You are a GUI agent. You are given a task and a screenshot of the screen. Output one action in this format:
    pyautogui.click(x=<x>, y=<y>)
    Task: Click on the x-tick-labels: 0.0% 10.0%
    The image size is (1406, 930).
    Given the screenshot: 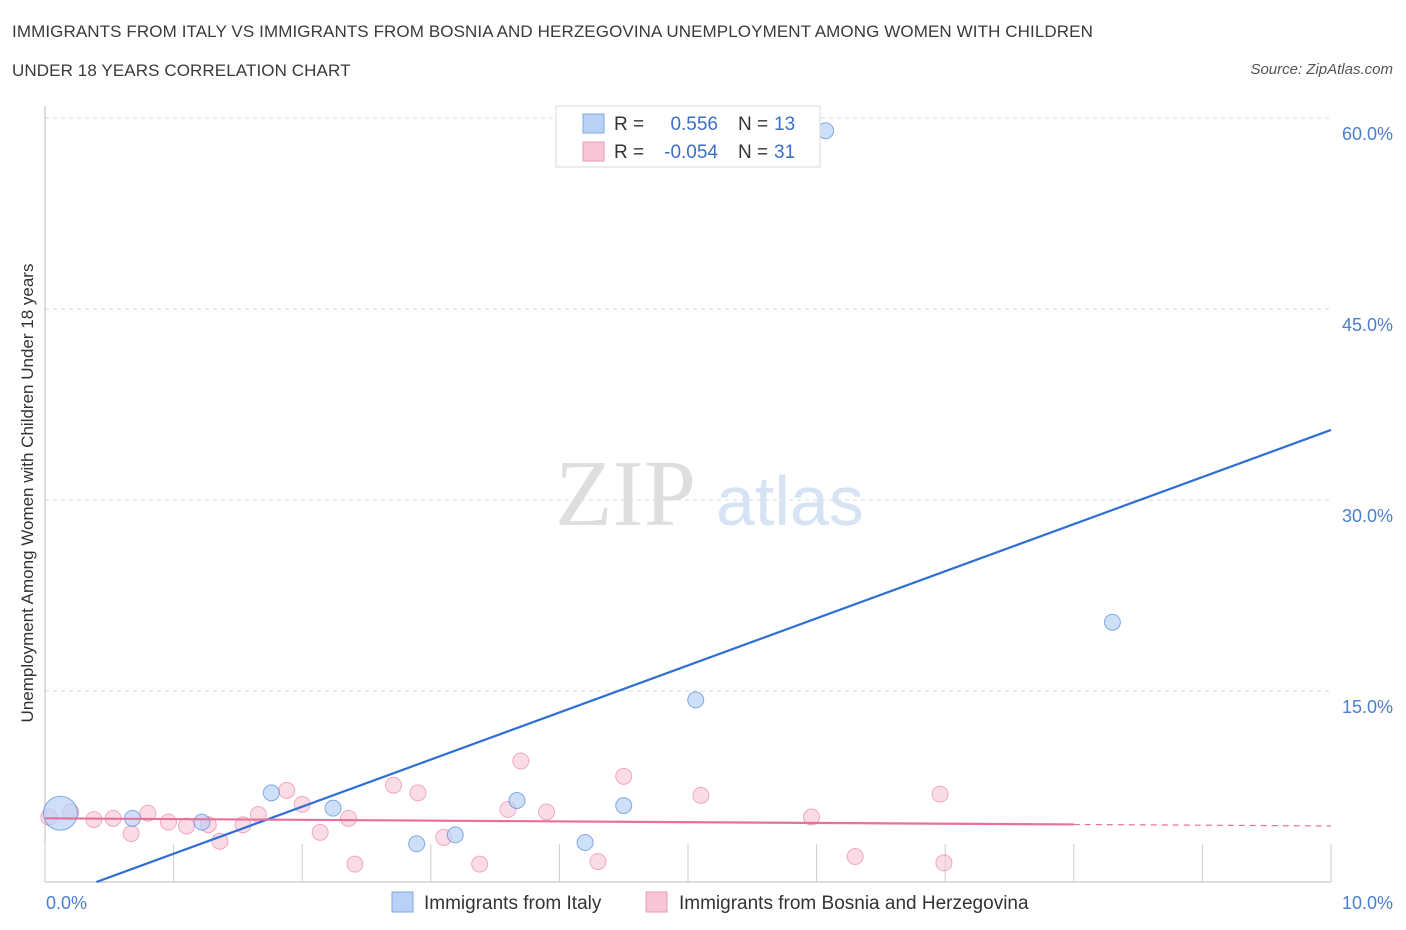 What is the action you would take?
    pyautogui.click(x=719, y=903)
    